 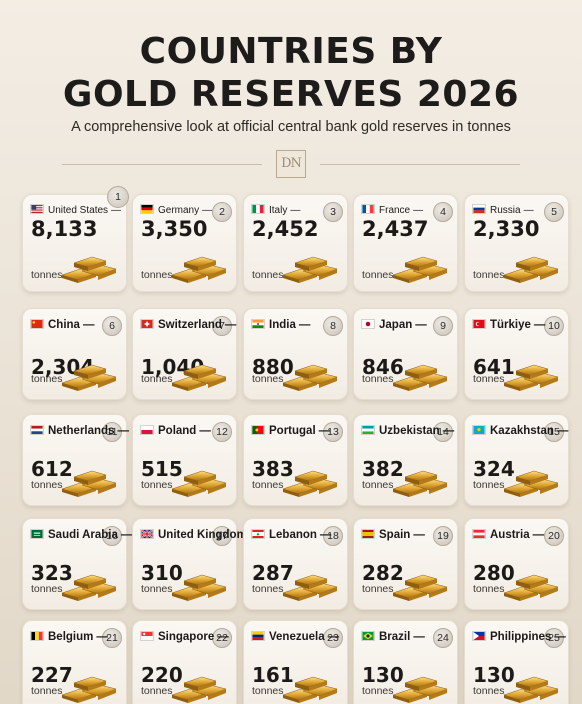 I want to click on country-name: Spain, so click(x=395, y=535).